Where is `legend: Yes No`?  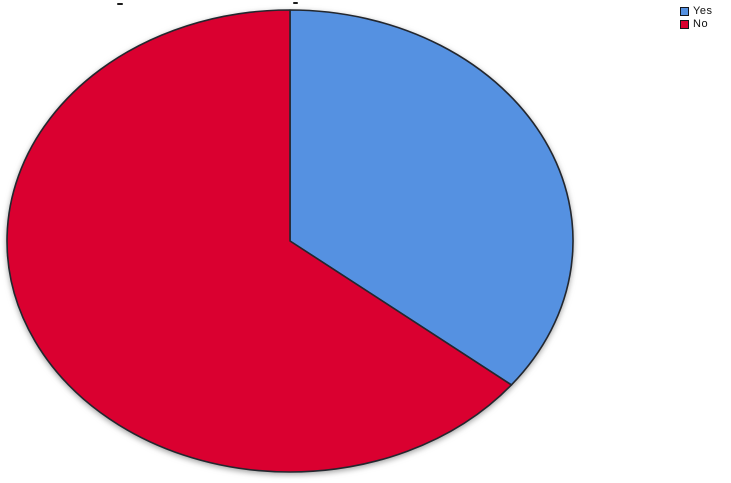
legend: Yes No is located at coordinates (696, 18).